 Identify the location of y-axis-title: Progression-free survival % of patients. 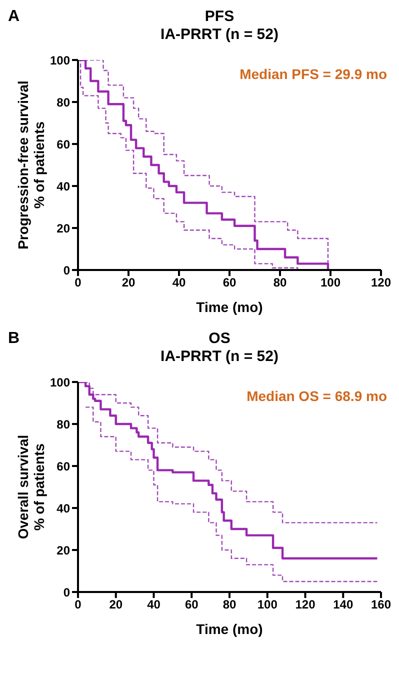
(31, 165).